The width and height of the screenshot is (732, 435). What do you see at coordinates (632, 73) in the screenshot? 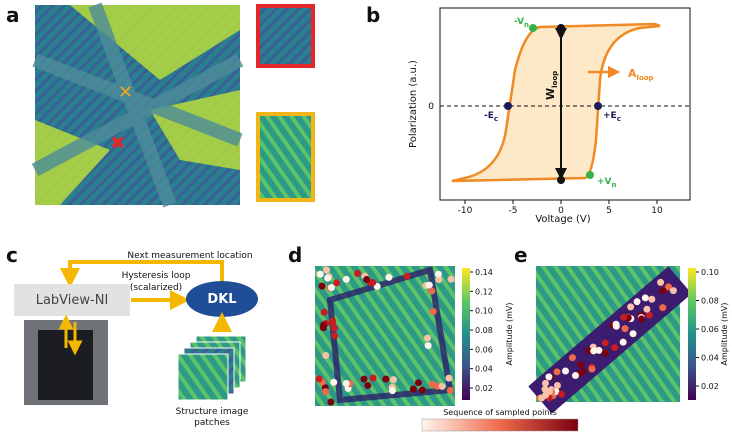
I see `annotation-text: A` at bounding box center [632, 73].